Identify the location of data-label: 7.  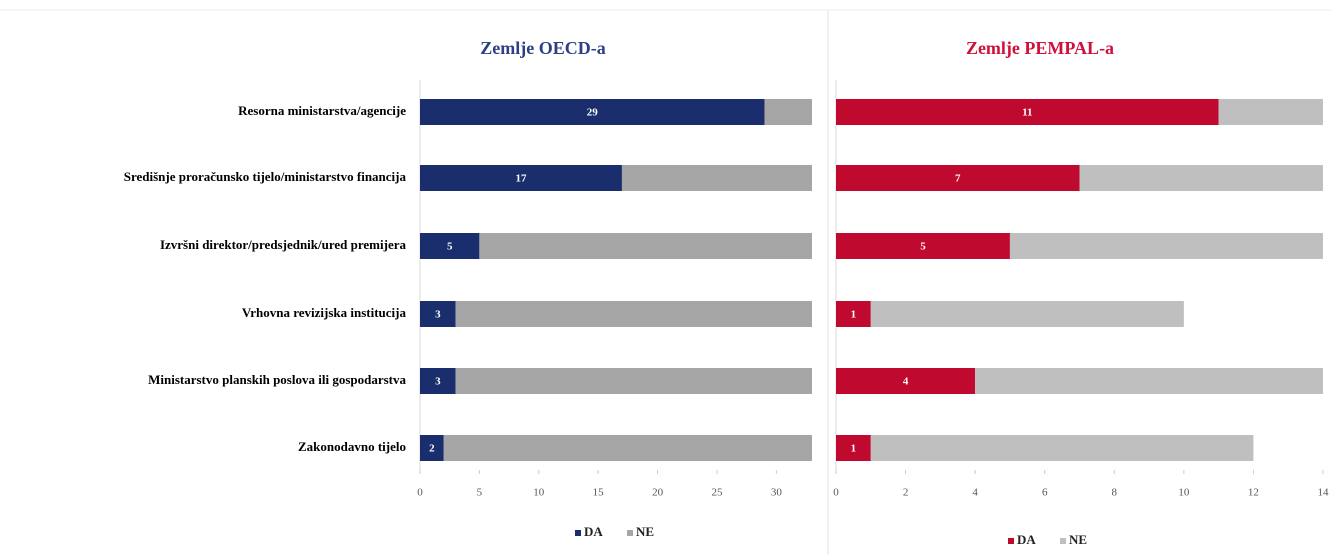
(958, 179).